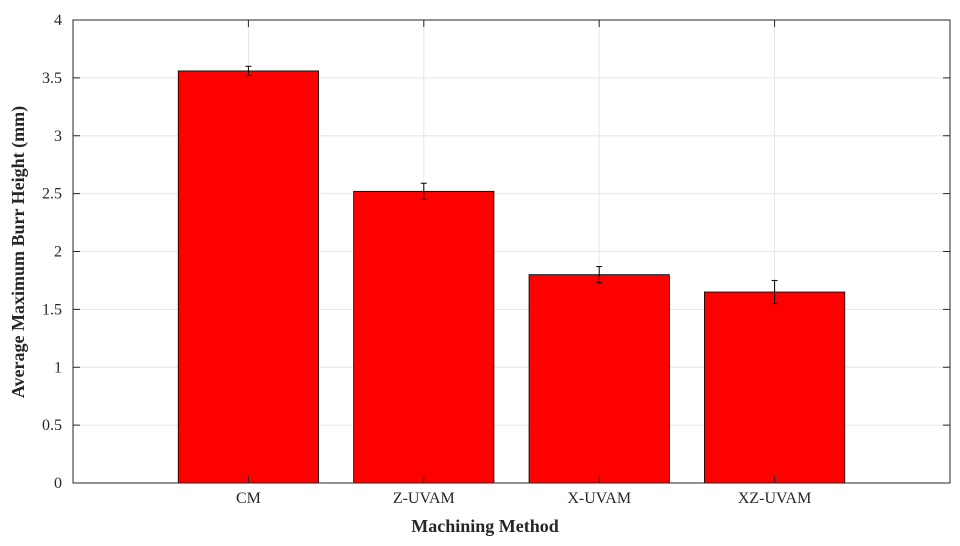  Describe the element at coordinates (18, 252) in the screenshot. I see `y-axis-title: Average Maximum Burr Height (mm)` at that location.